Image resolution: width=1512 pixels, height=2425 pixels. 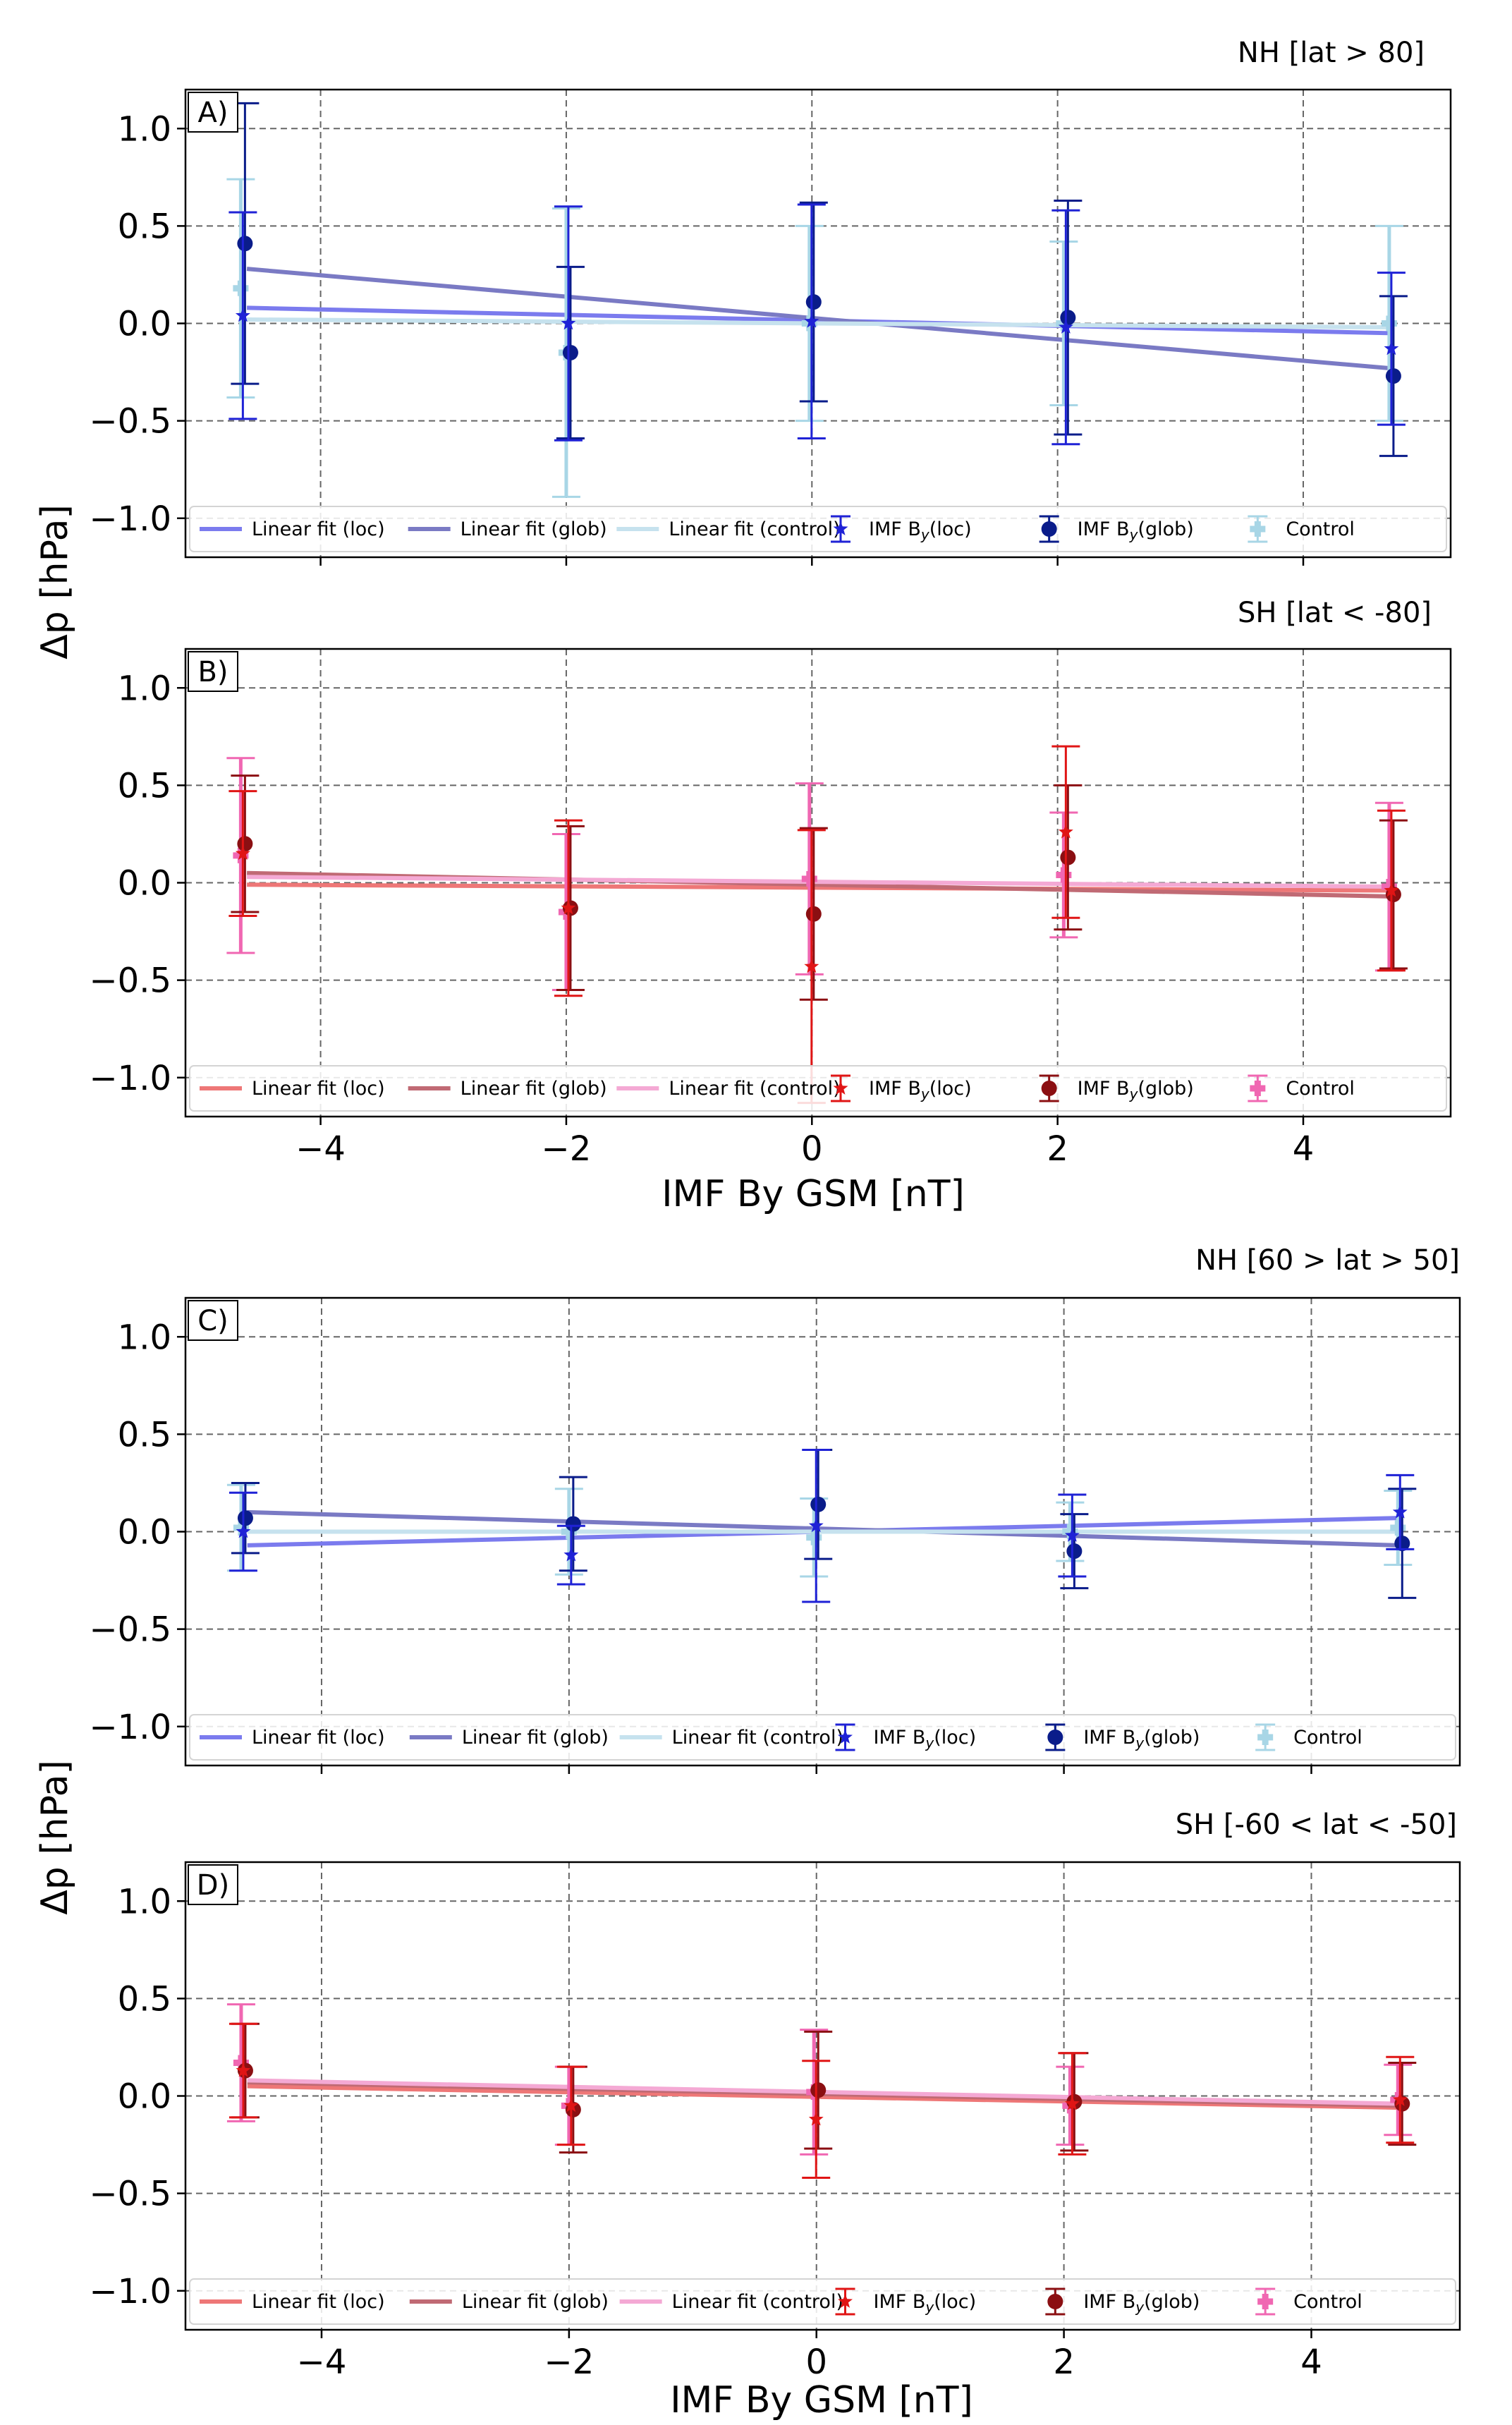 I want to click on x-tick-label: −4, so click(x=322, y=2362).